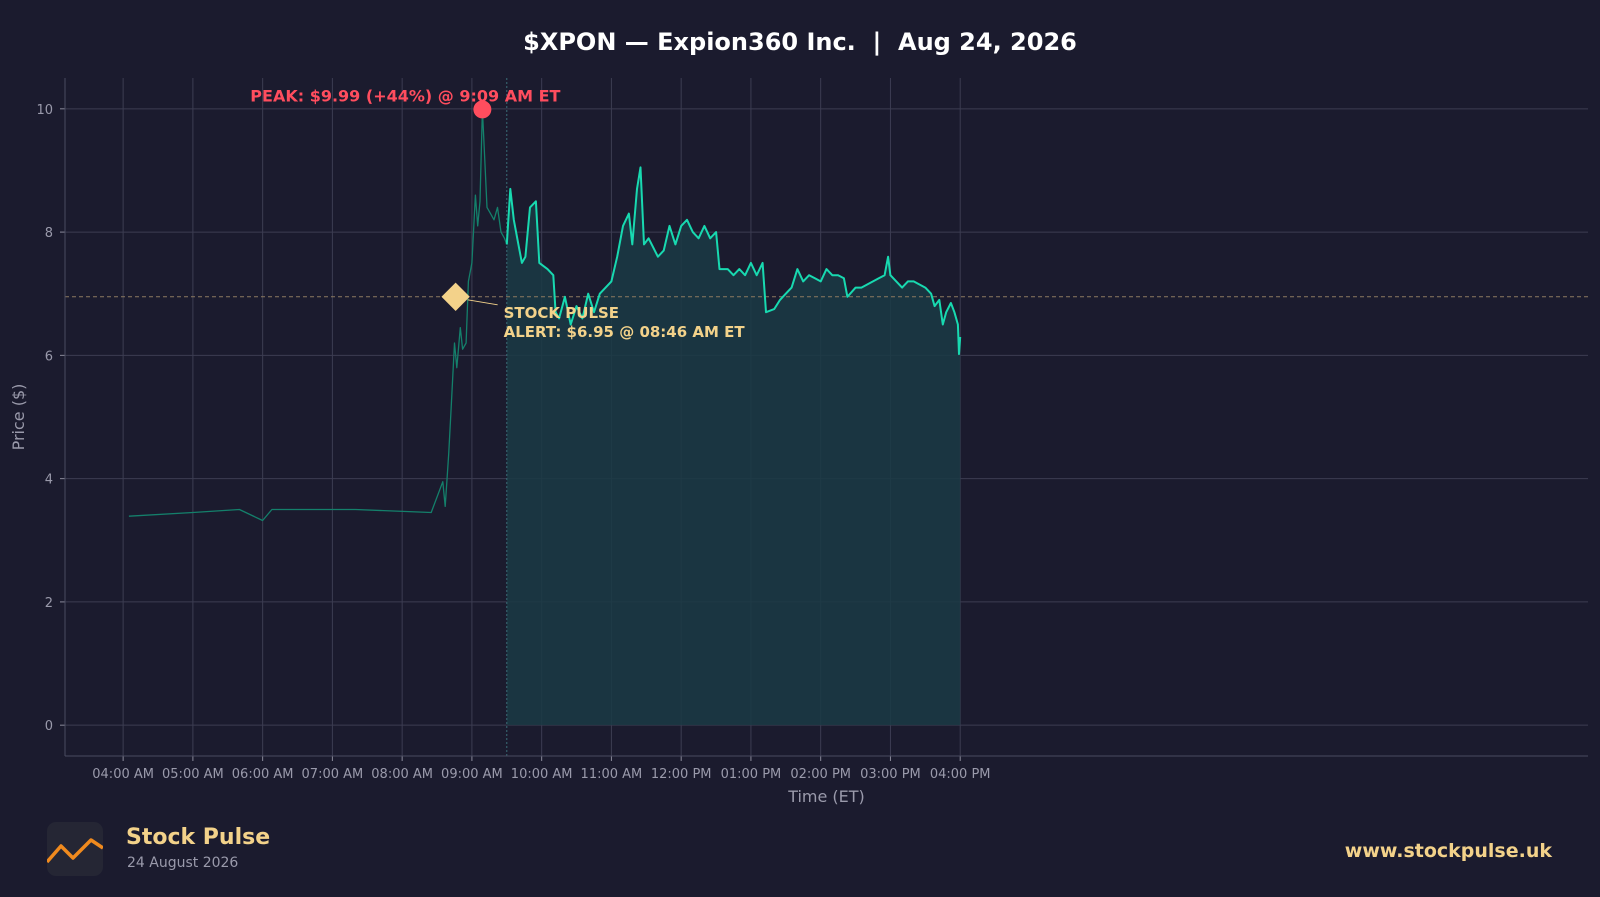 This screenshot has height=897, width=1600. What do you see at coordinates (826, 796) in the screenshot?
I see `x-axis-label: Time (ET)` at bounding box center [826, 796].